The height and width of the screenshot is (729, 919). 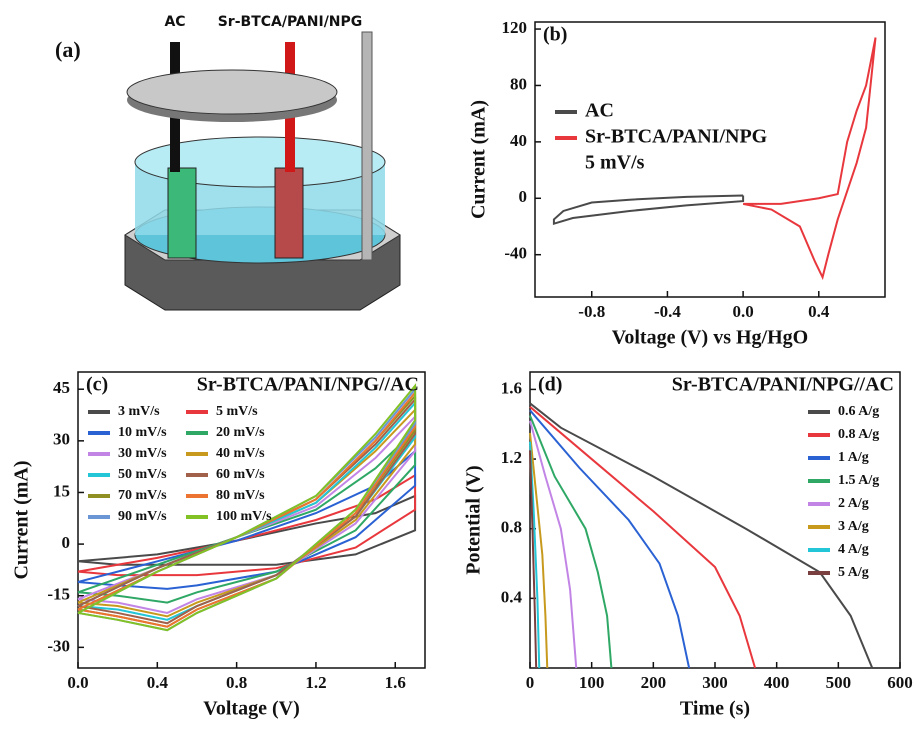 I want to click on legend-label: 40 mV/s, so click(x=240, y=453).